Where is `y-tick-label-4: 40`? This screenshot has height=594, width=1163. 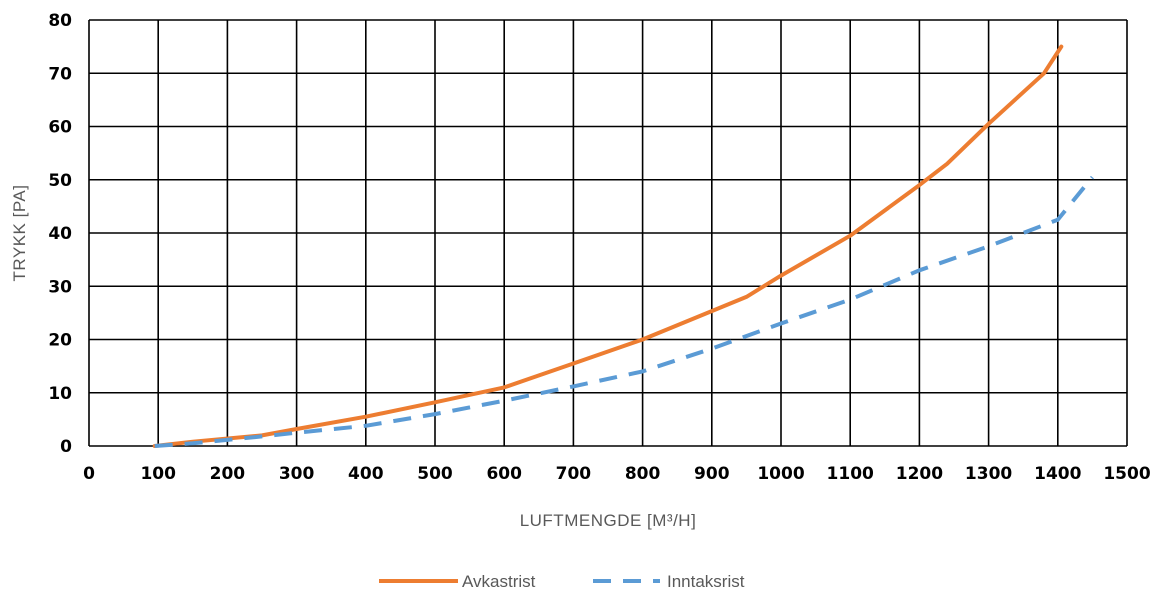
y-tick-label-4: 40 is located at coordinates (60, 234).